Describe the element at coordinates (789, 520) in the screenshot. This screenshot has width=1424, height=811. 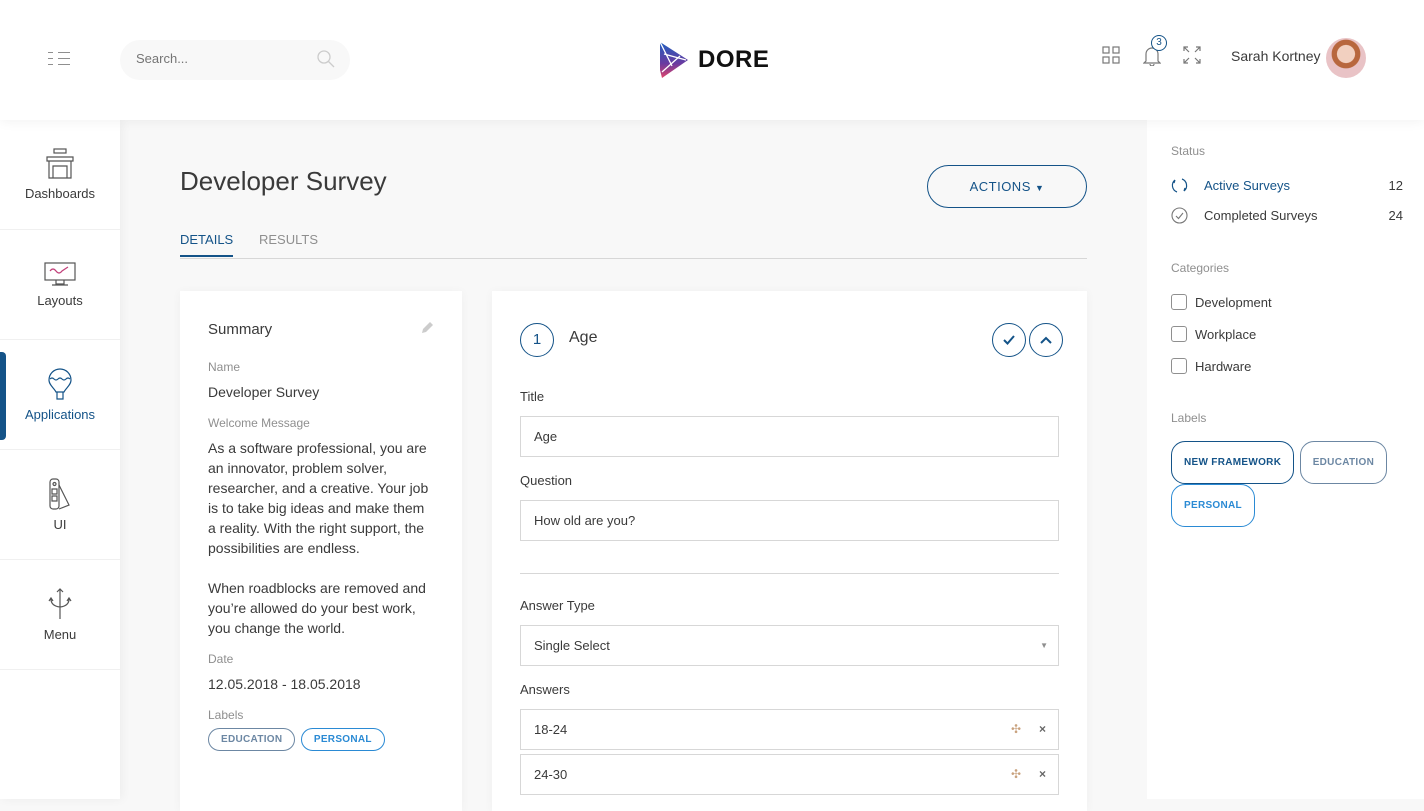
I see `question-input: How old are you?` at that location.